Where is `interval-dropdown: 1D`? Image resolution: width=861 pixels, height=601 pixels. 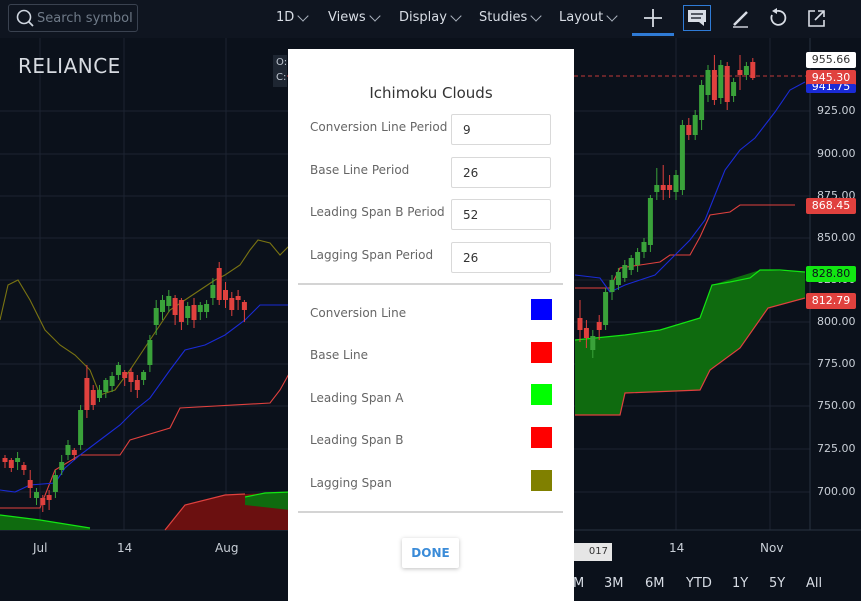 interval-dropdown: 1D is located at coordinates (292, 17).